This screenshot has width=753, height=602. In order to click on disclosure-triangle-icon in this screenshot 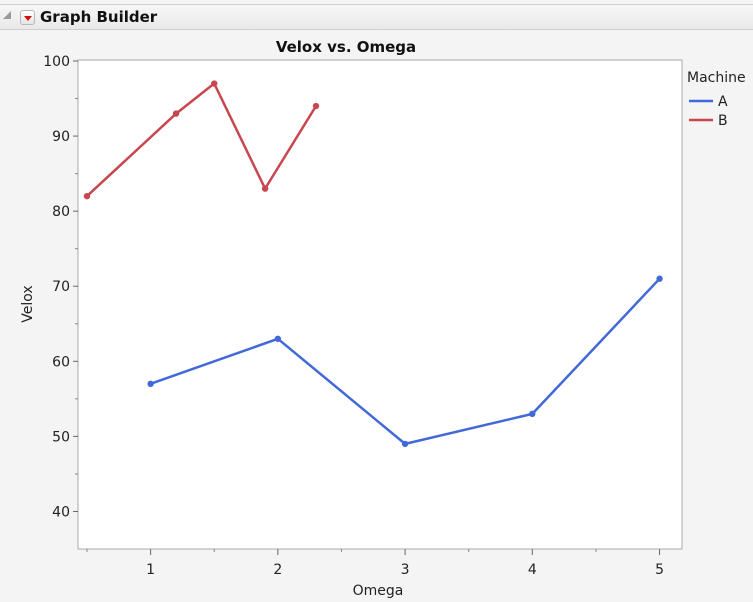, I will do `click(7, 15)`.